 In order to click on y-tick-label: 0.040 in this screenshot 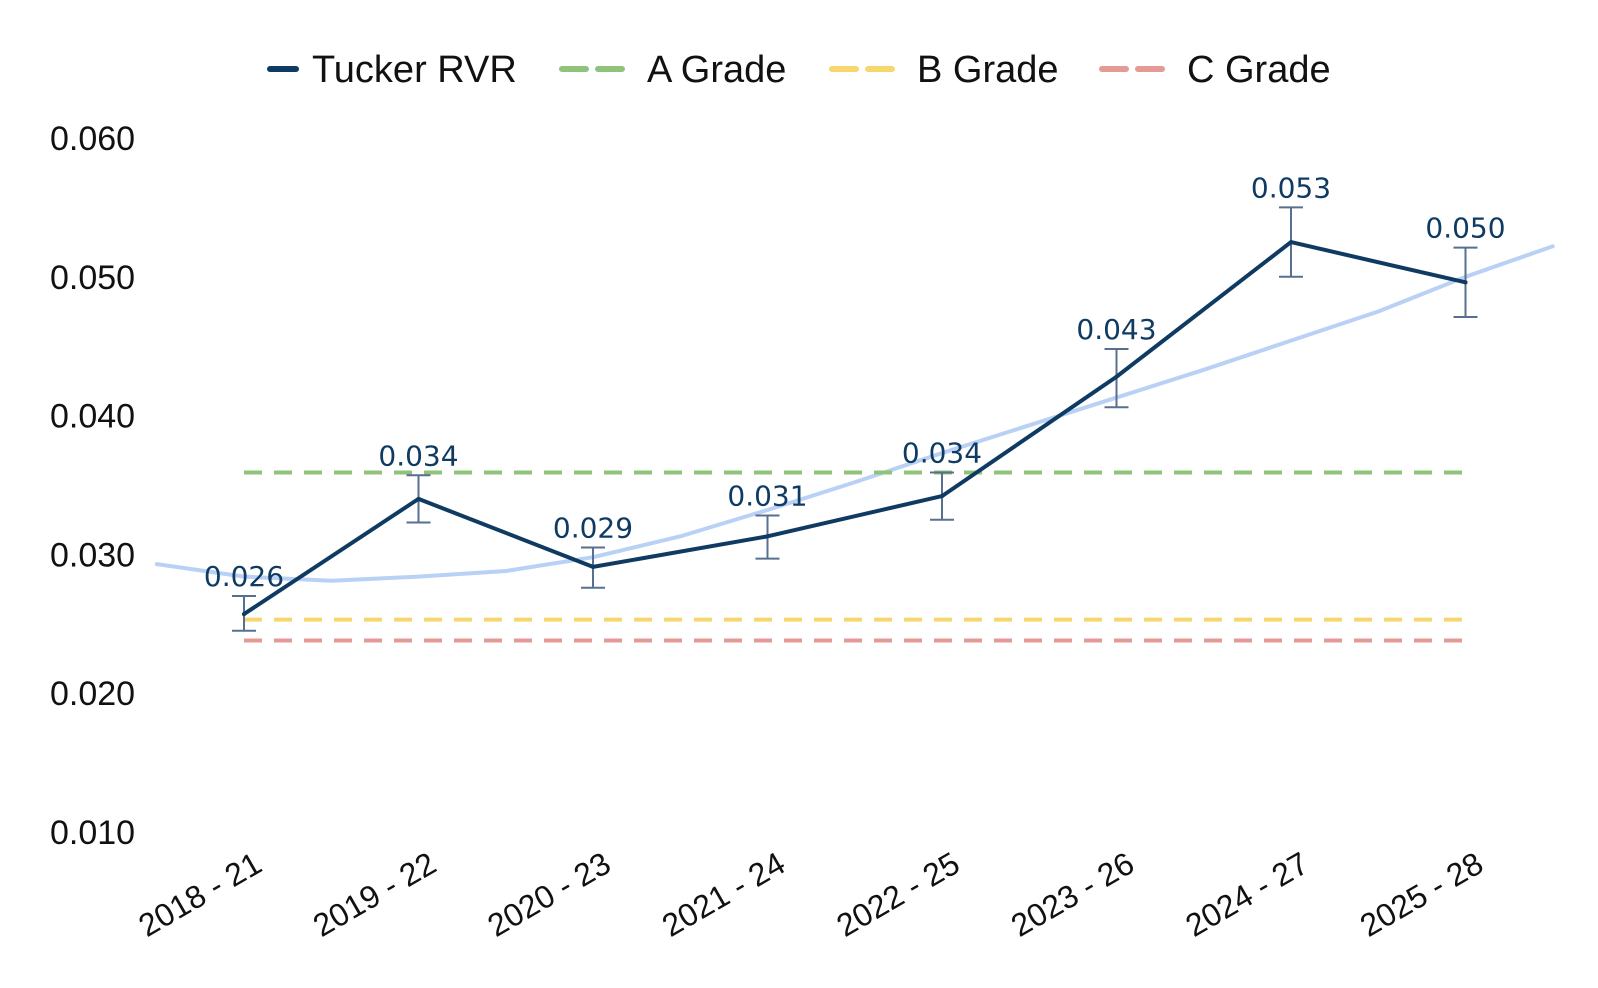, I will do `click(92, 417)`.